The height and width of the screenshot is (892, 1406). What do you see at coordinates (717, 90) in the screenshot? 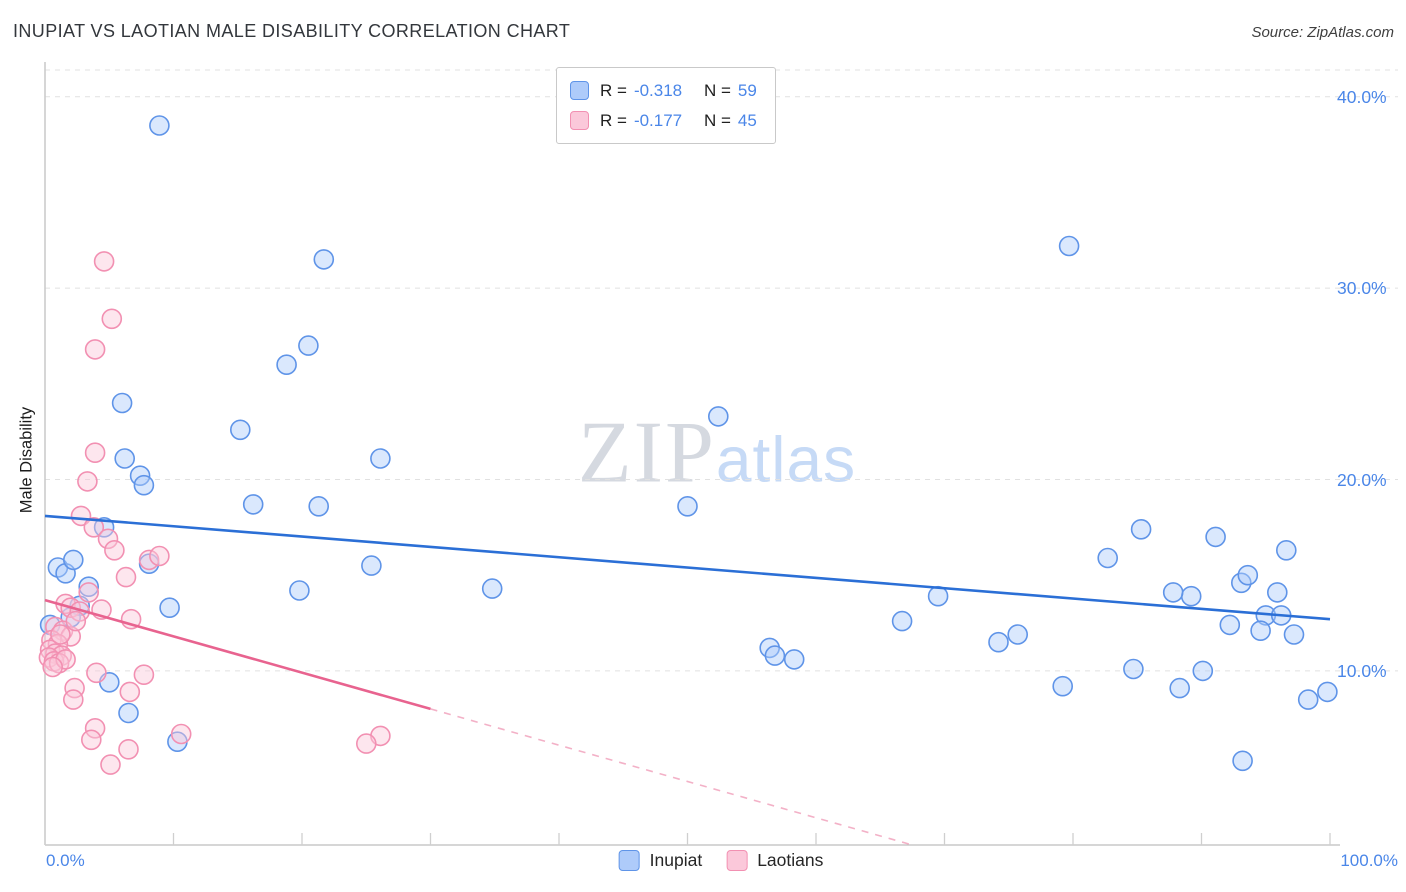
I see `inupiat-n-label: N =` at bounding box center [717, 90].